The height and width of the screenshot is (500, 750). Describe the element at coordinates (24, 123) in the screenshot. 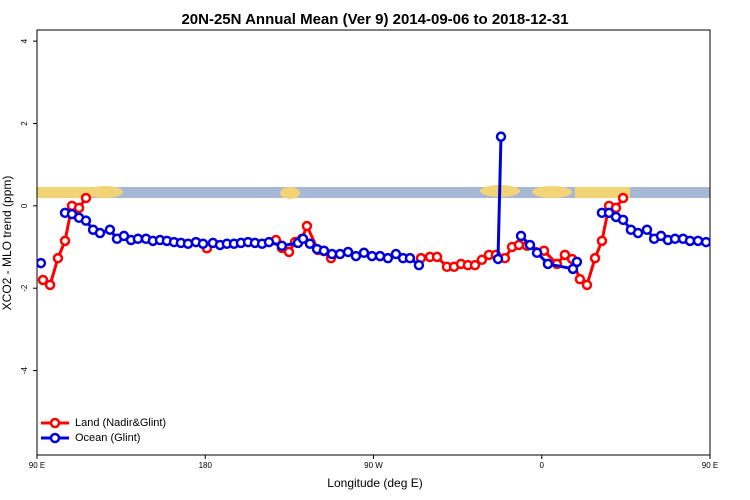

I see `y-tick-label: 2` at that location.